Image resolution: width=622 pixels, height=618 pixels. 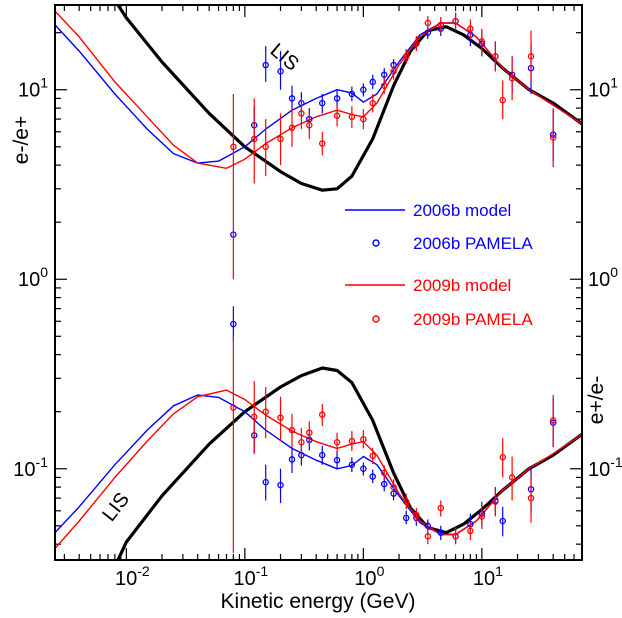 I want to click on x-tick-label: 10⁰, so click(x=369, y=576).